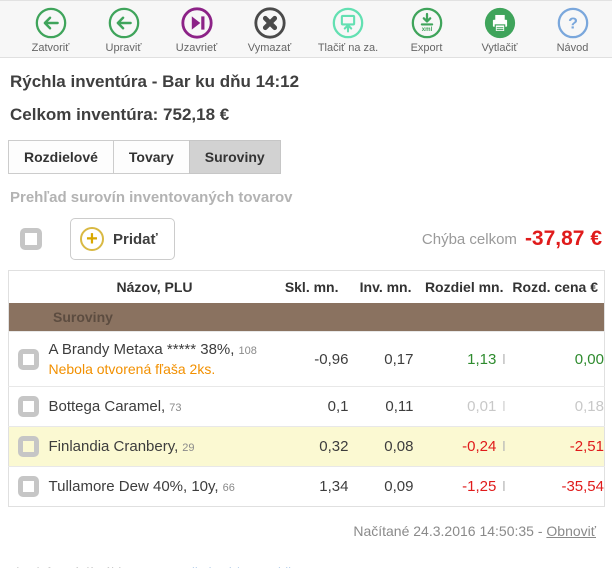 Image resolution: width=612 pixels, height=568 pixels. What do you see at coordinates (479, 486) in the screenshot?
I see `diff-qty: -1,25` at bounding box center [479, 486].